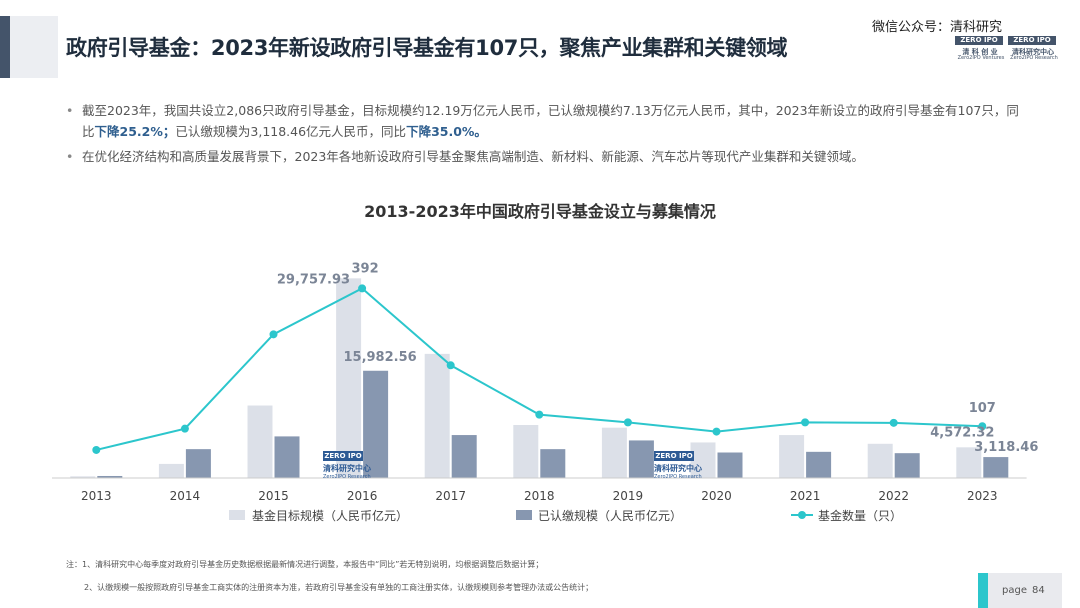  Describe the element at coordinates (819, 464) in the screenshot. I see `bar-paid-2021` at that location.